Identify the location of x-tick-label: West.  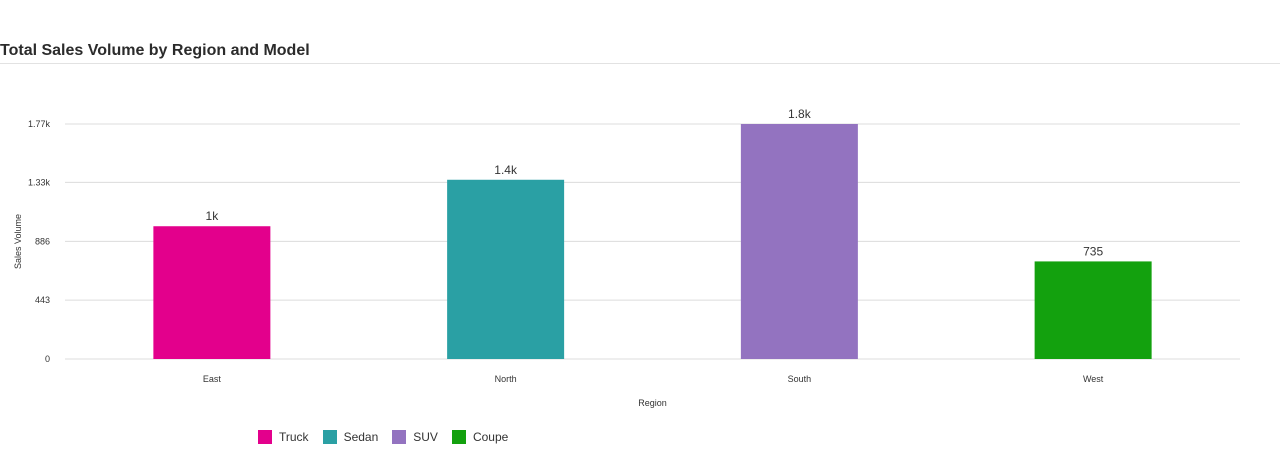
(1093, 379).